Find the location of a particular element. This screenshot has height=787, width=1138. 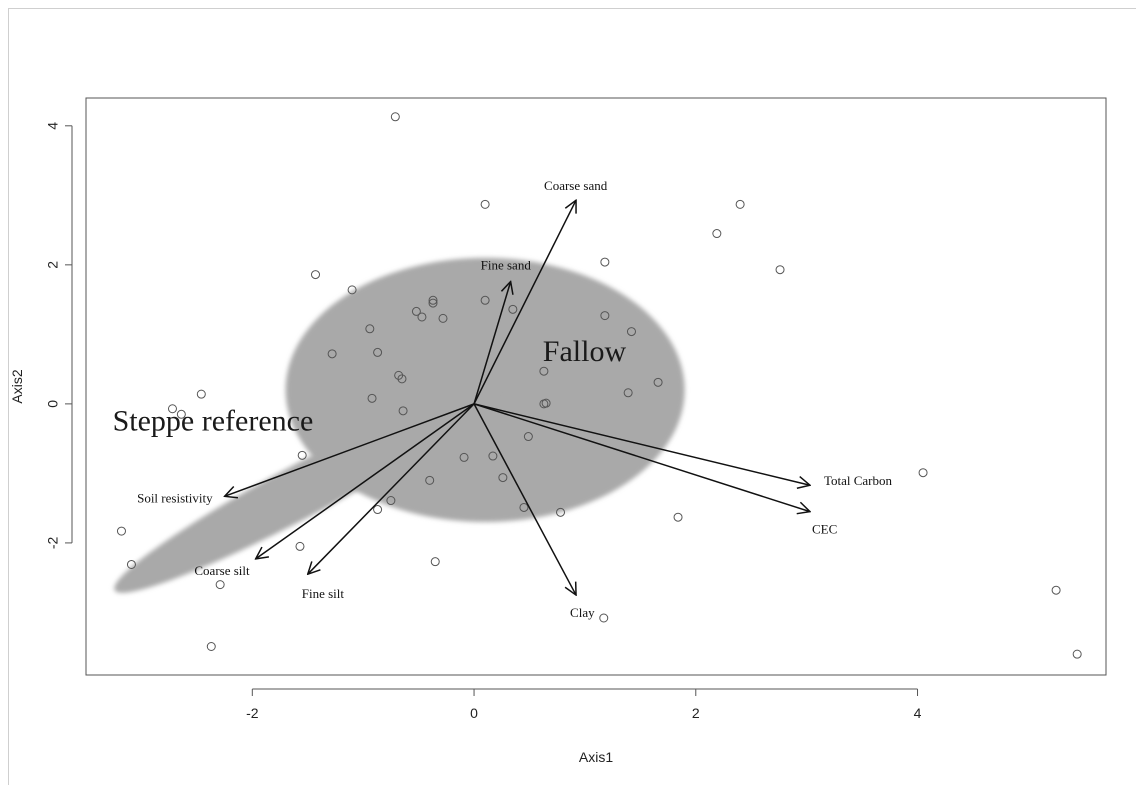

x-tick-label: -2 is located at coordinates (252, 713).